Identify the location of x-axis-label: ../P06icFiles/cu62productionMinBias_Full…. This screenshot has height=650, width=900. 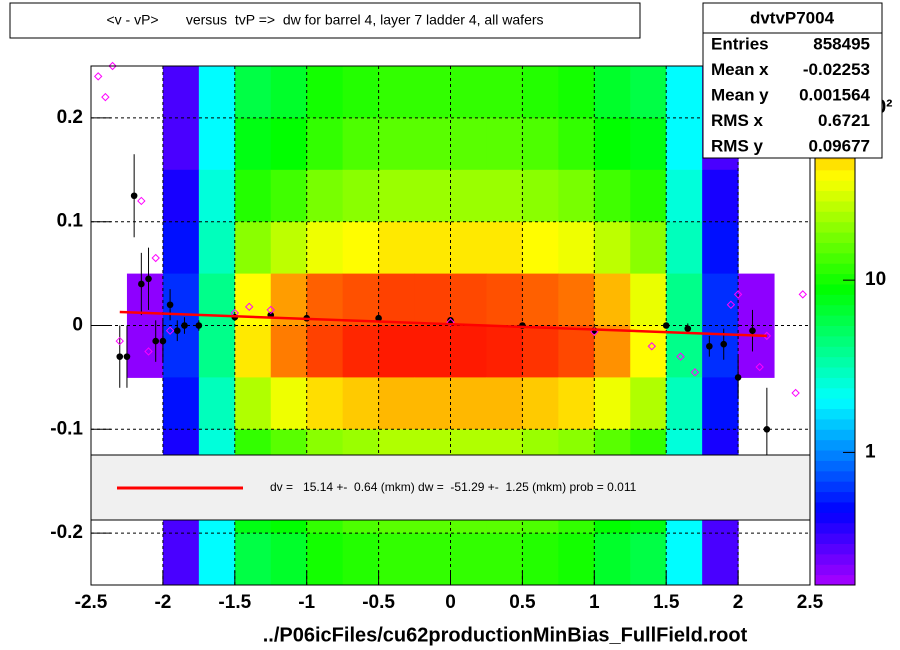
(505, 635).